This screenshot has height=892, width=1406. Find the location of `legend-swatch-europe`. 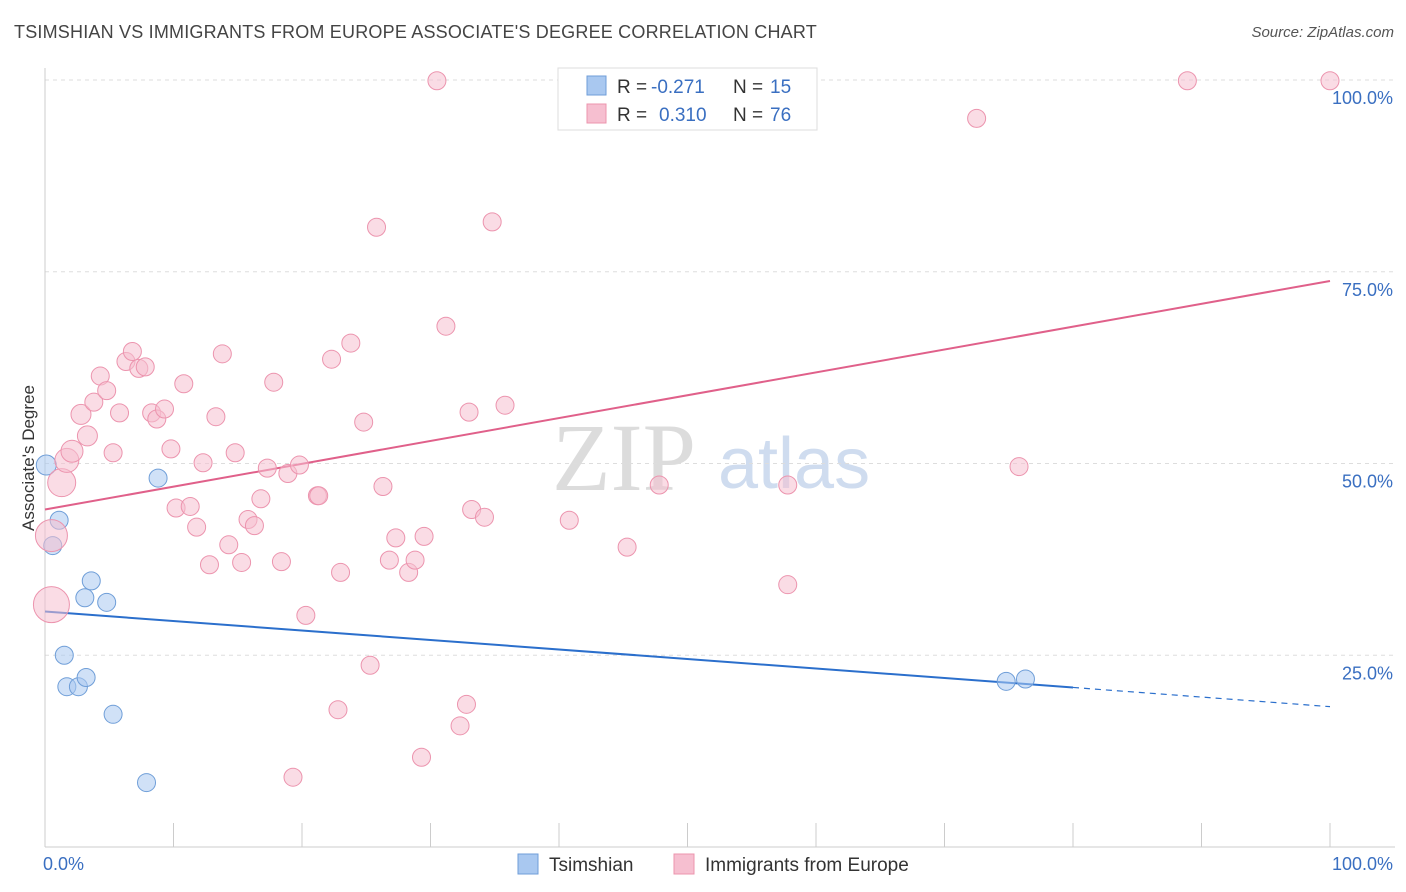

legend-swatch-europe is located at coordinates (596, 113).